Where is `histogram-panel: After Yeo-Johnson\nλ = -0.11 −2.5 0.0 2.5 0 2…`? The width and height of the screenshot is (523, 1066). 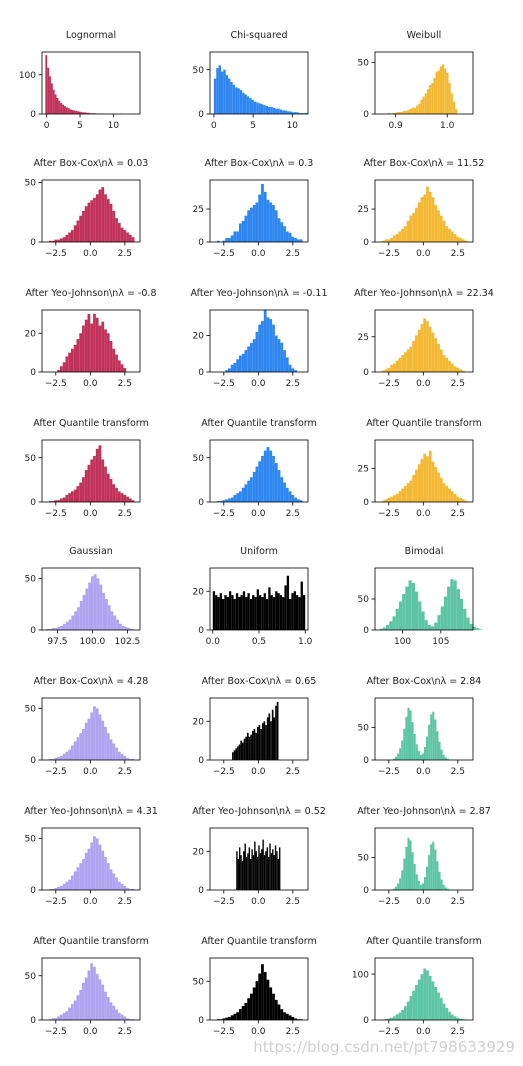
histogram-panel: After Yeo-Johnson\nλ = -0.11 −2.5 0.0 2.5 0 2… is located at coordinates (258, 338).